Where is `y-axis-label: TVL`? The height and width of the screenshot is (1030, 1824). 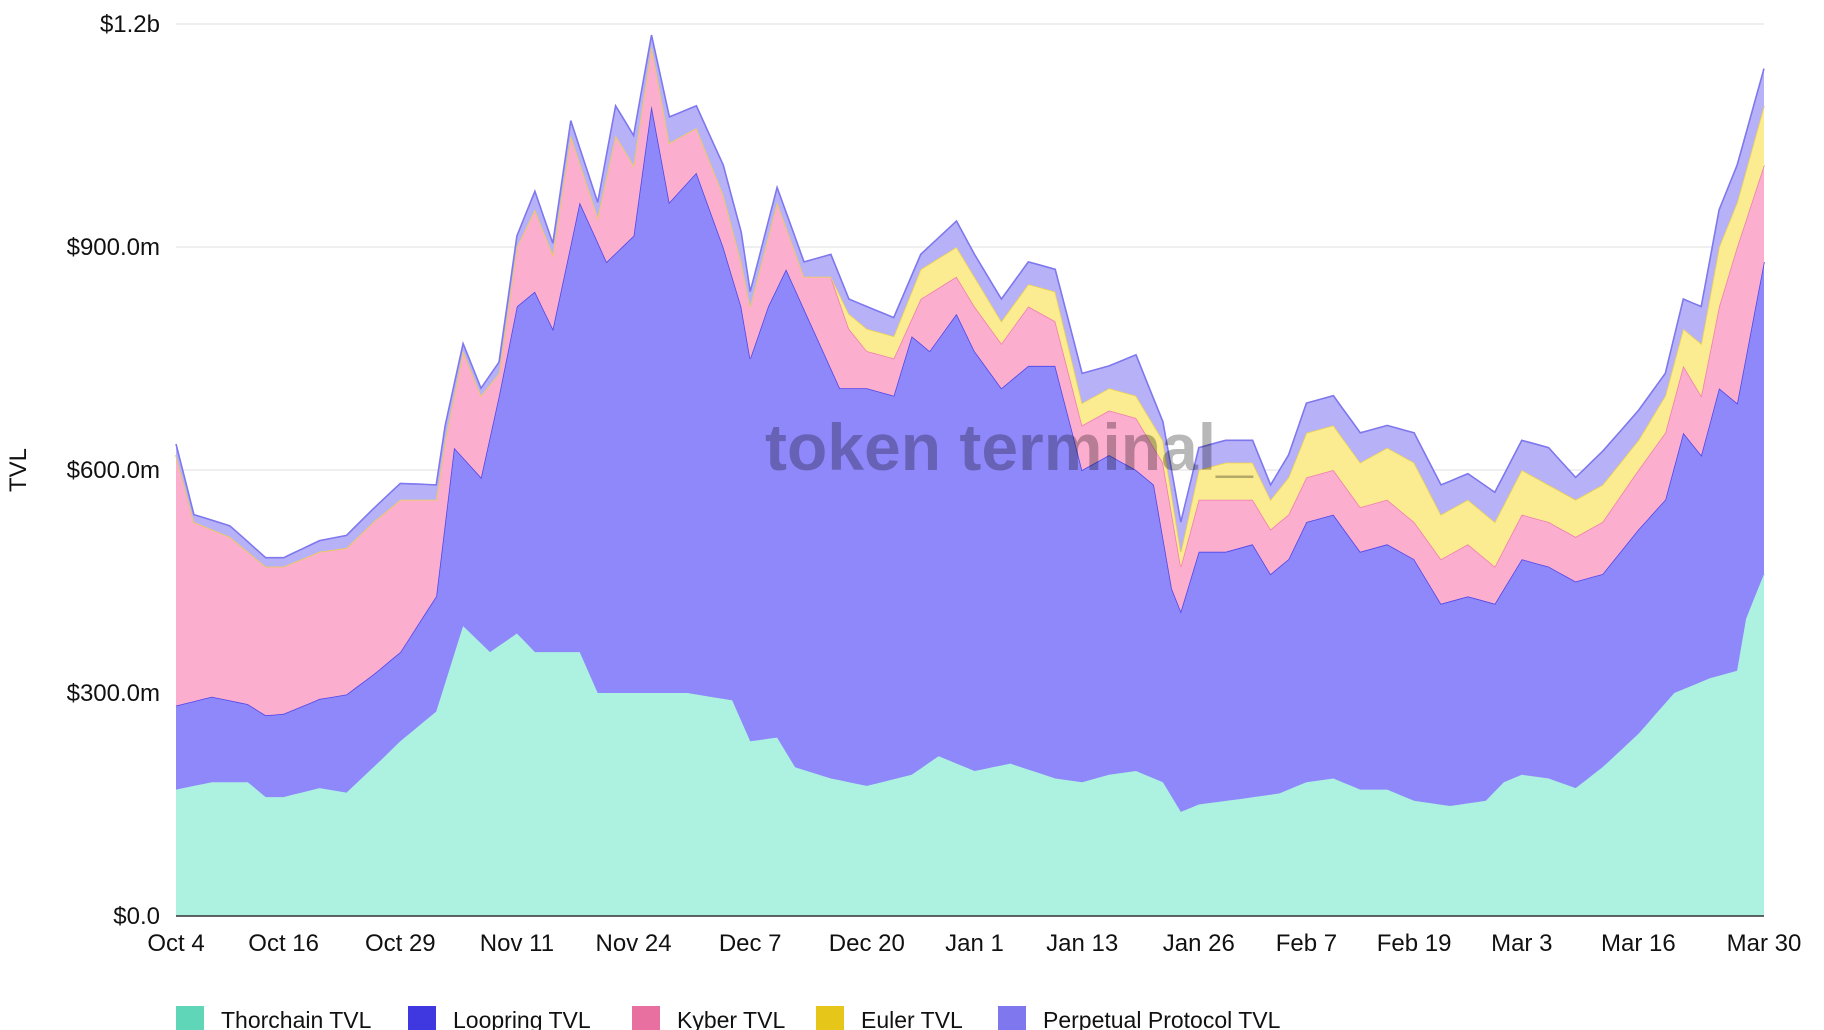 y-axis-label: TVL is located at coordinates (18, 470).